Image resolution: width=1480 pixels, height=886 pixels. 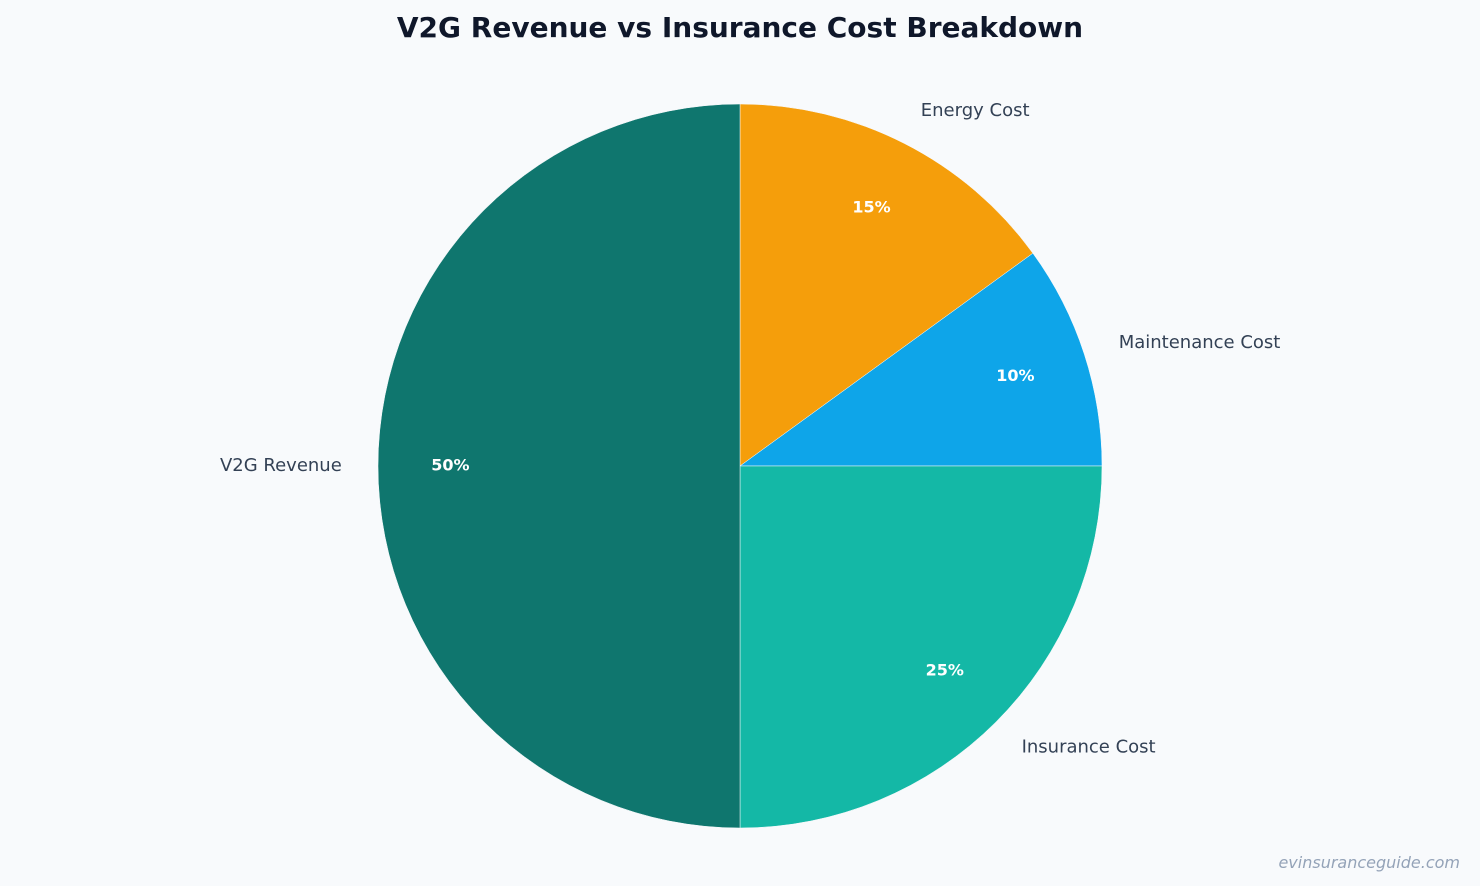 What do you see at coordinates (945, 669) in the screenshot?
I see `pct-label: 25%` at bounding box center [945, 669].